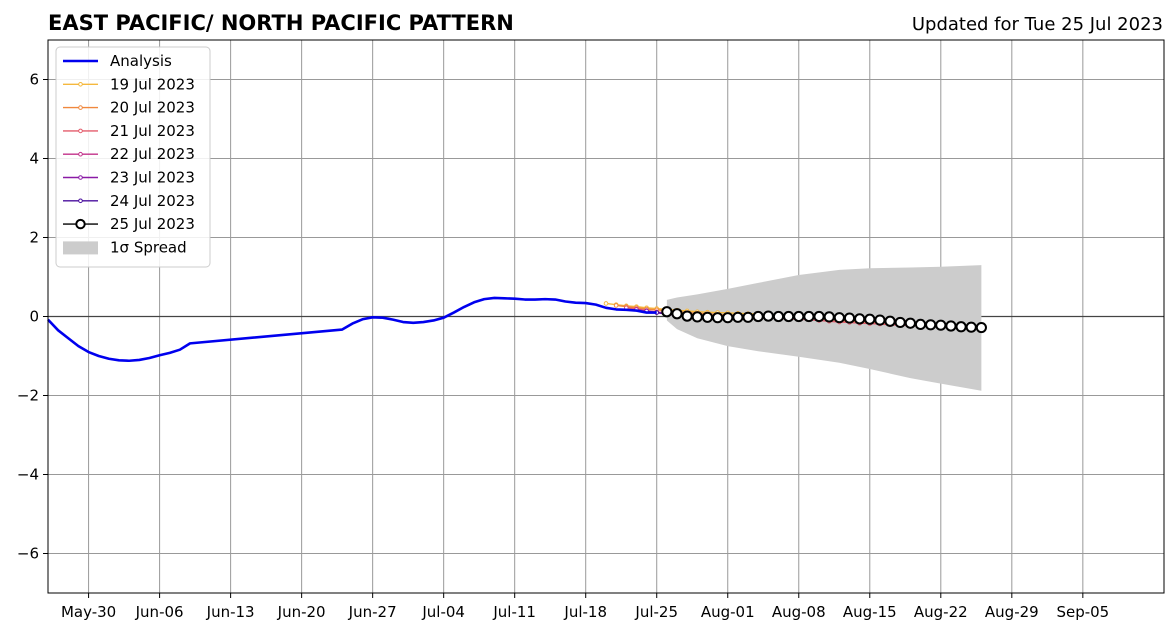  I want to click on legend-label: 23 Jul 2023, so click(152, 178).